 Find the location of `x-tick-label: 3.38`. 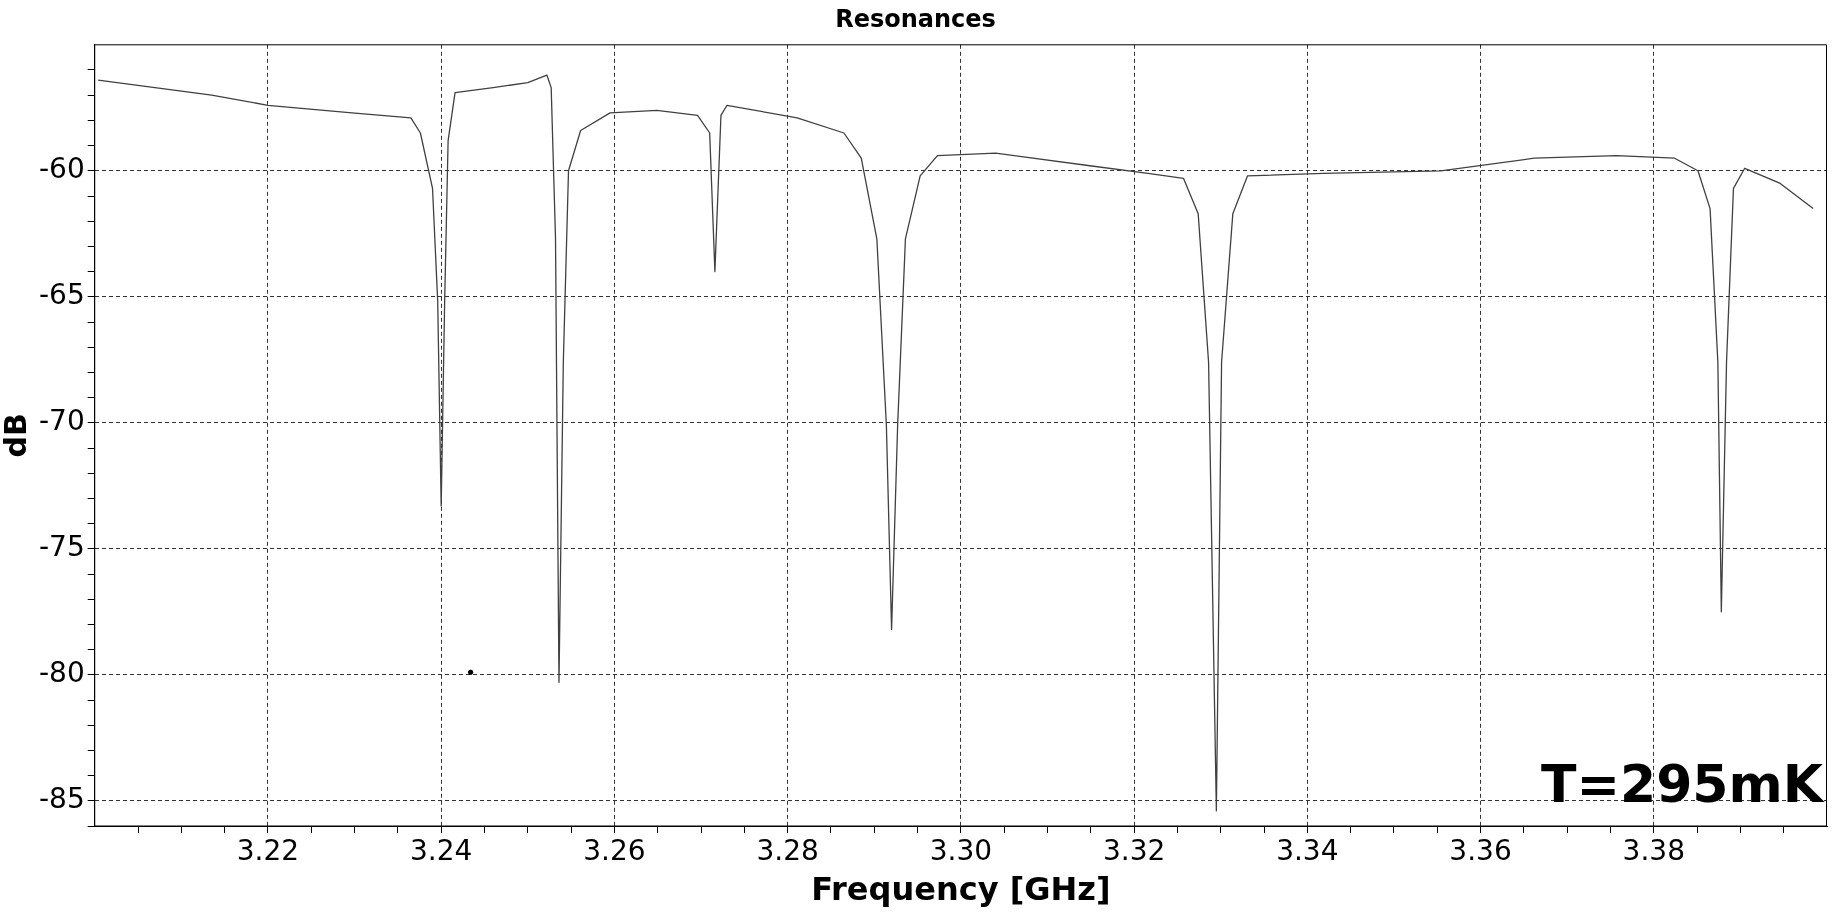

x-tick-label: 3.38 is located at coordinates (1653, 851).